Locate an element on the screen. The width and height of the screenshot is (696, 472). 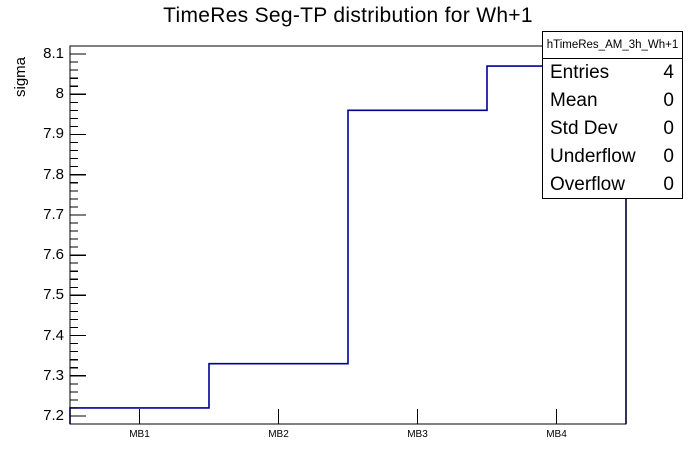
y-axis-ticks is located at coordinates (78, 235).